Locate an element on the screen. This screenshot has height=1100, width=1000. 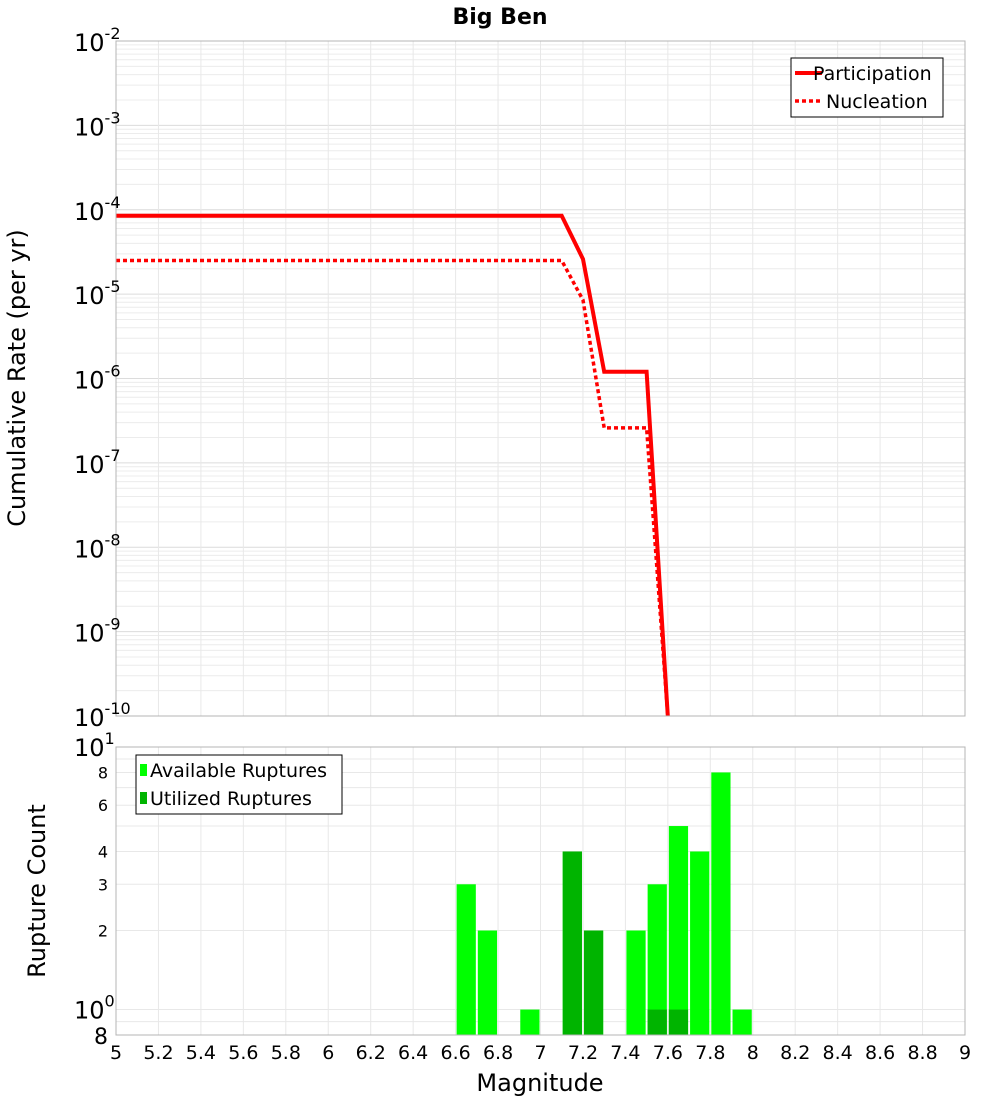
count-x-tick-label: 8.6 is located at coordinates (880, 1053).